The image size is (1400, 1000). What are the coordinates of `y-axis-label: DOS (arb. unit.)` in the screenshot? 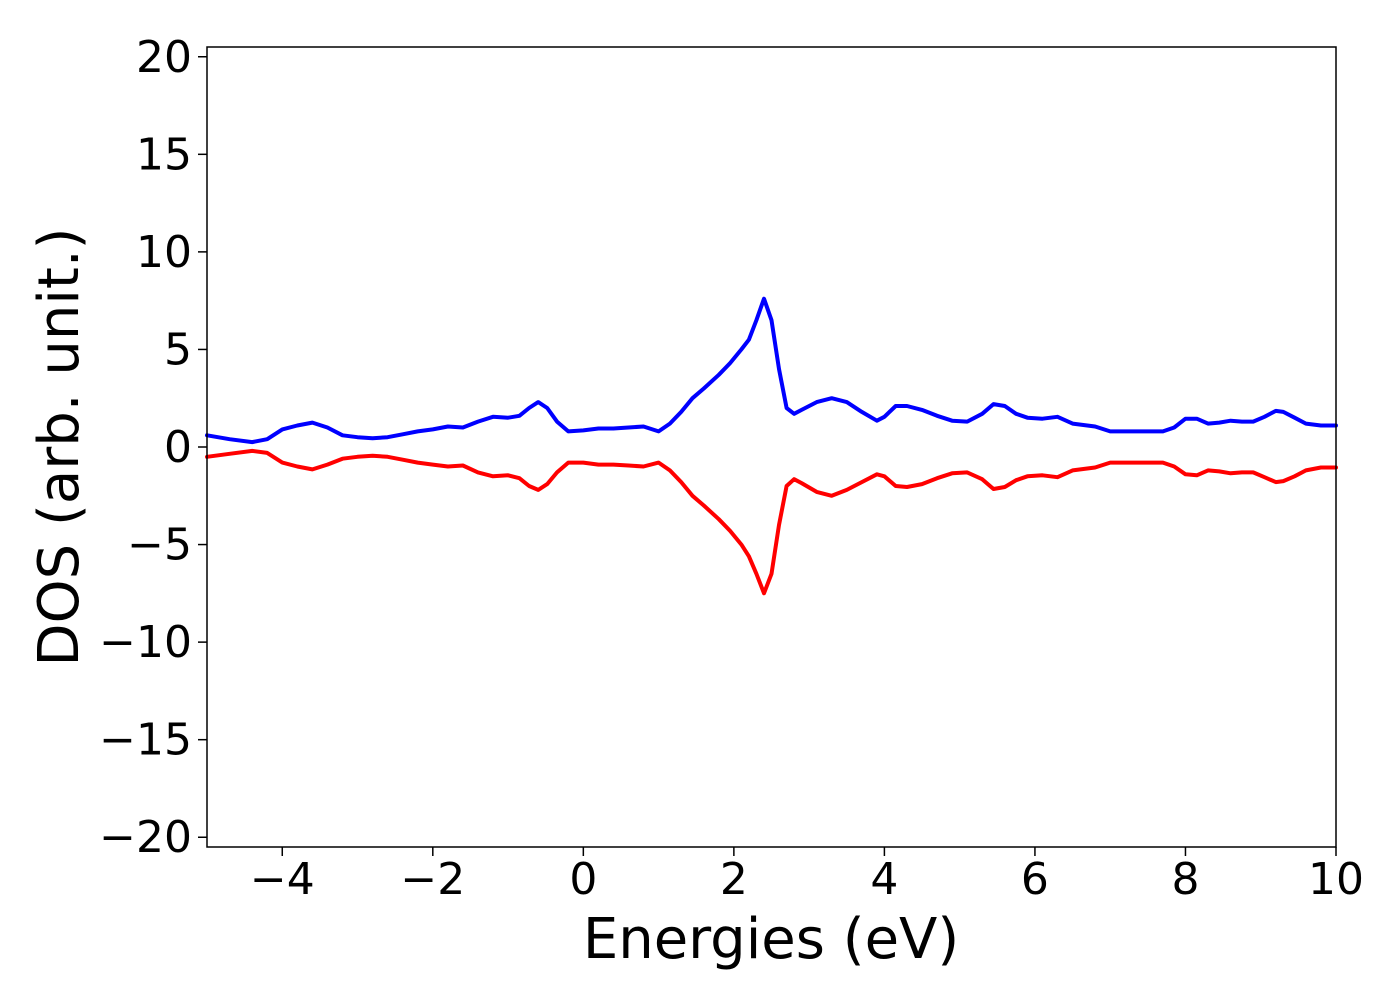 It's located at (59, 446).